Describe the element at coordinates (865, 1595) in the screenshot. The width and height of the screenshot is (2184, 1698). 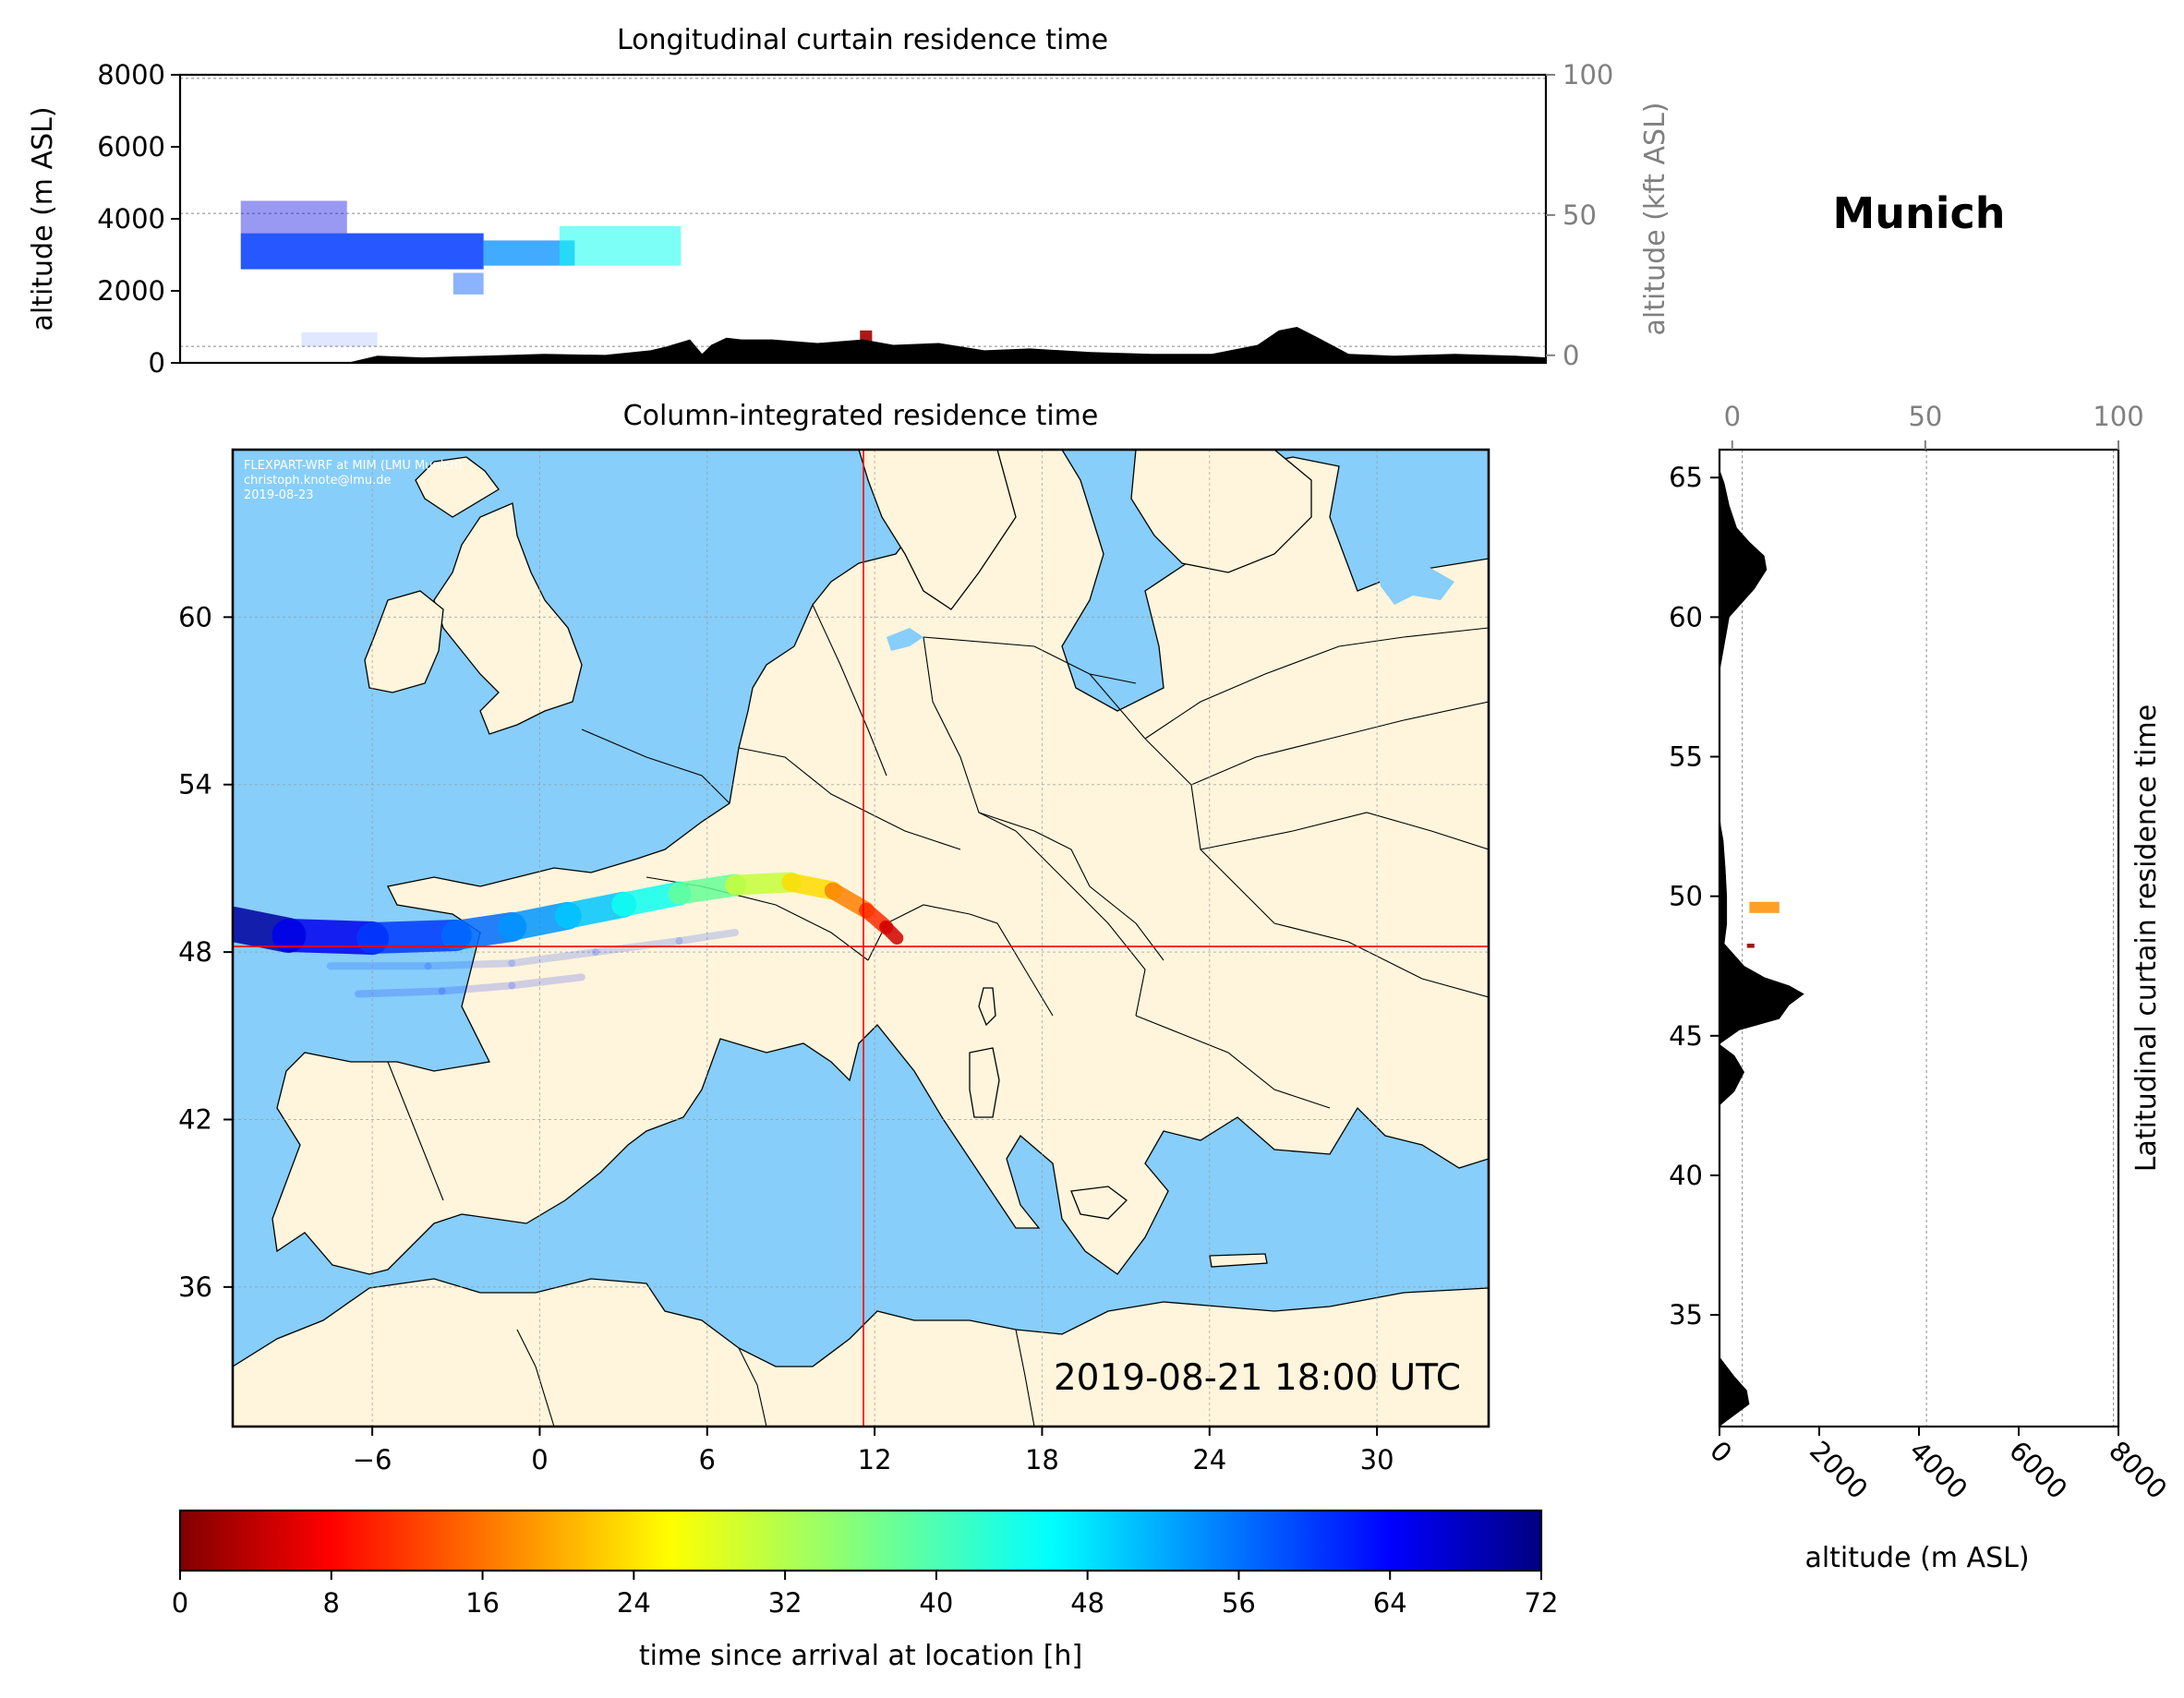
I see `colorbar-ticks: 0 8 16 24 32 40 48 56 64 72` at that location.